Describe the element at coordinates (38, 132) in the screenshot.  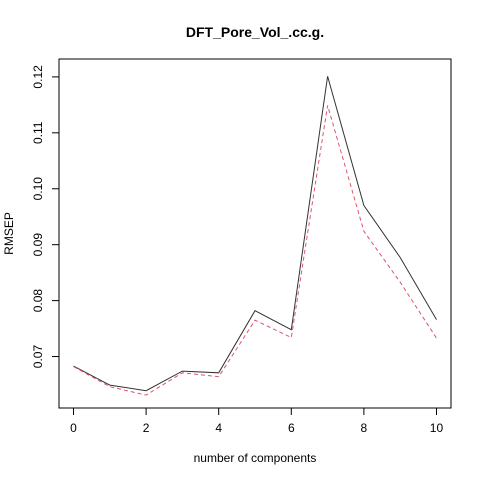
I see `y-tick-label: 0.11` at that location.